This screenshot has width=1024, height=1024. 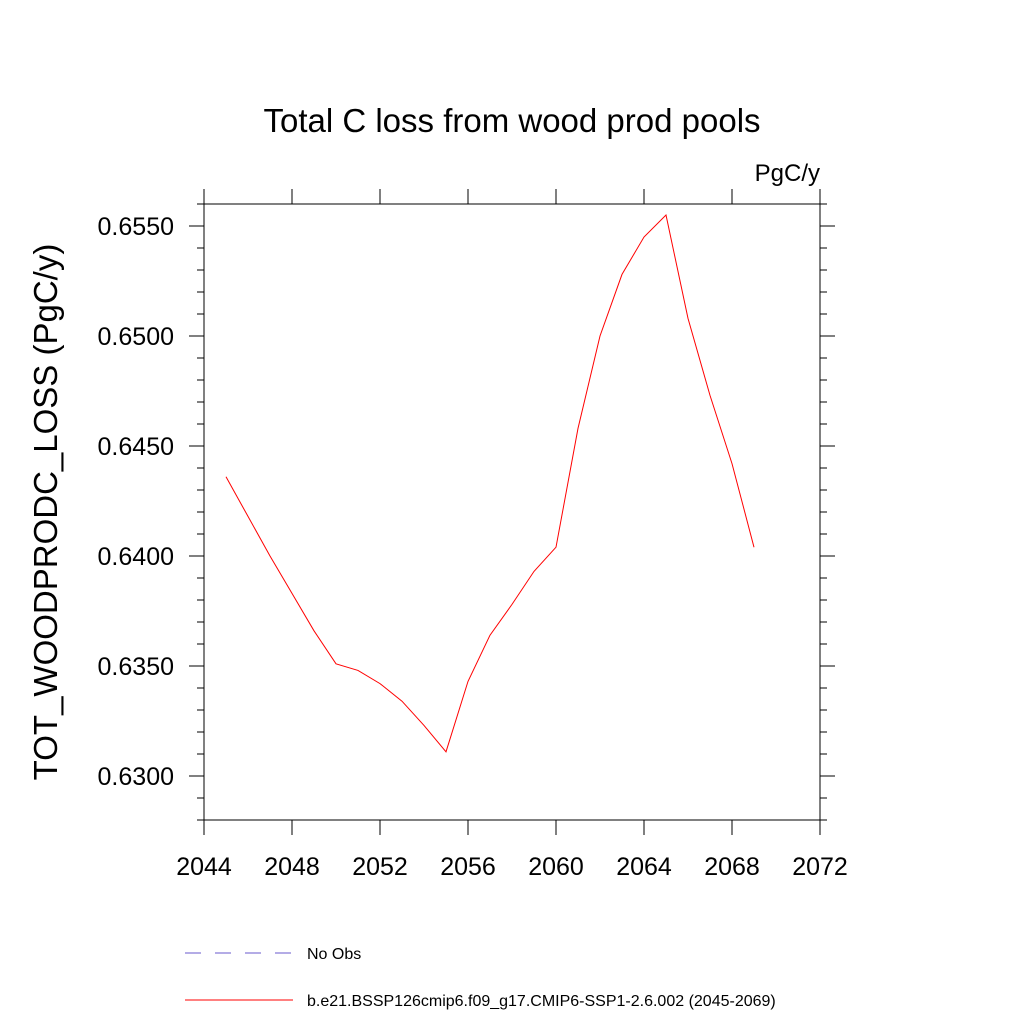 What do you see at coordinates (136, 227) in the screenshot?
I see `y-tick-label: 0.6550` at bounding box center [136, 227].